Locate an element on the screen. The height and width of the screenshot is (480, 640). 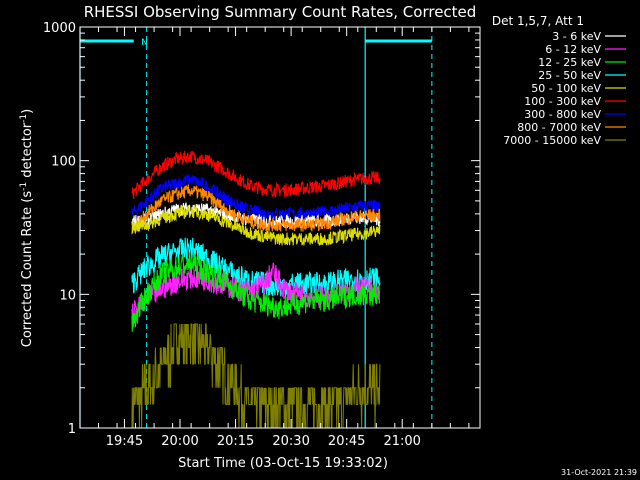
legend-label: 7000 - 15000 keV is located at coordinates (552, 140).